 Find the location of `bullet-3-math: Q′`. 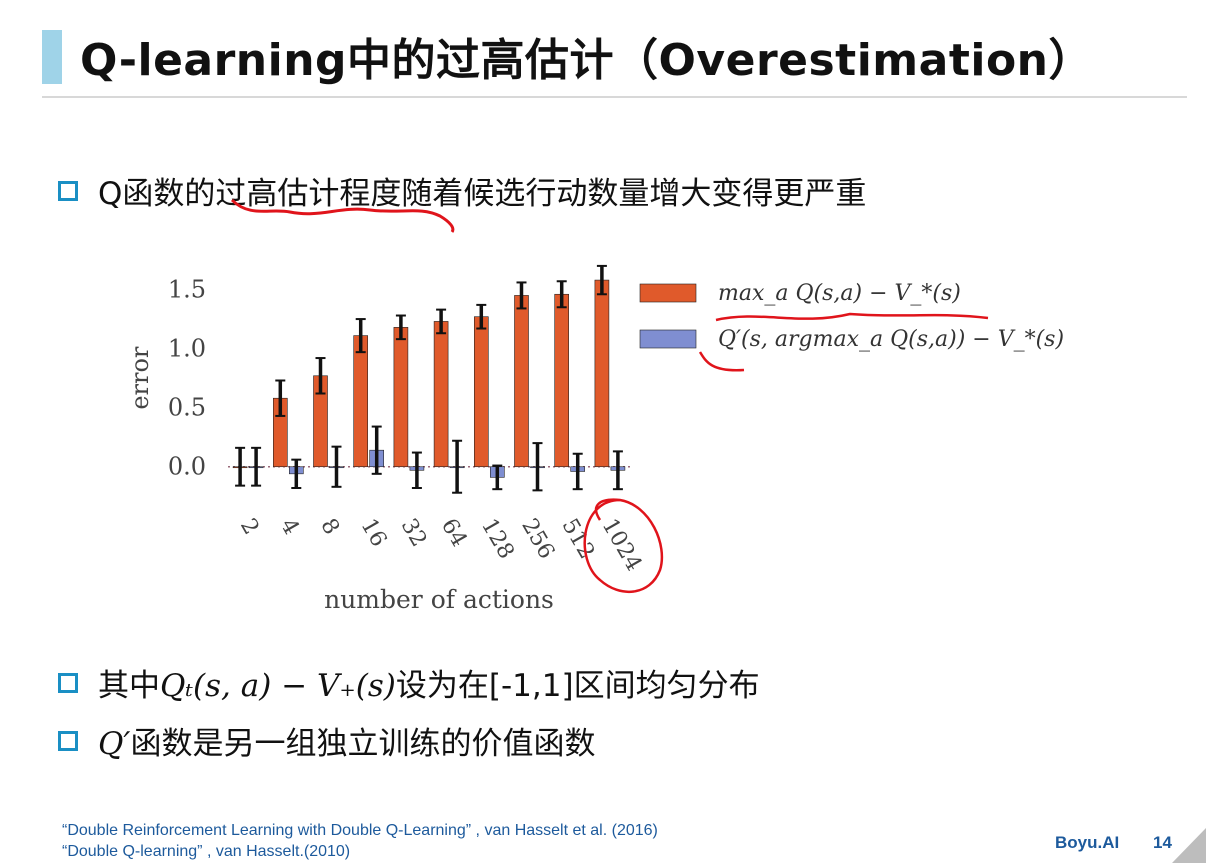

bullet-3-math: Q′ is located at coordinates (114, 744).